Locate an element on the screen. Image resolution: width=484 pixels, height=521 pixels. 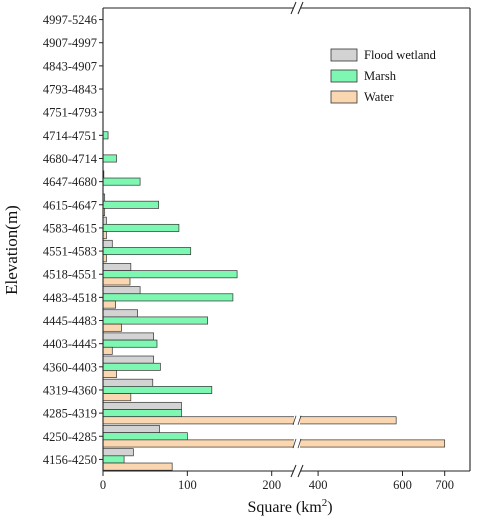
y-tick-label: 4583-4615 is located at coordinates (70, 228).